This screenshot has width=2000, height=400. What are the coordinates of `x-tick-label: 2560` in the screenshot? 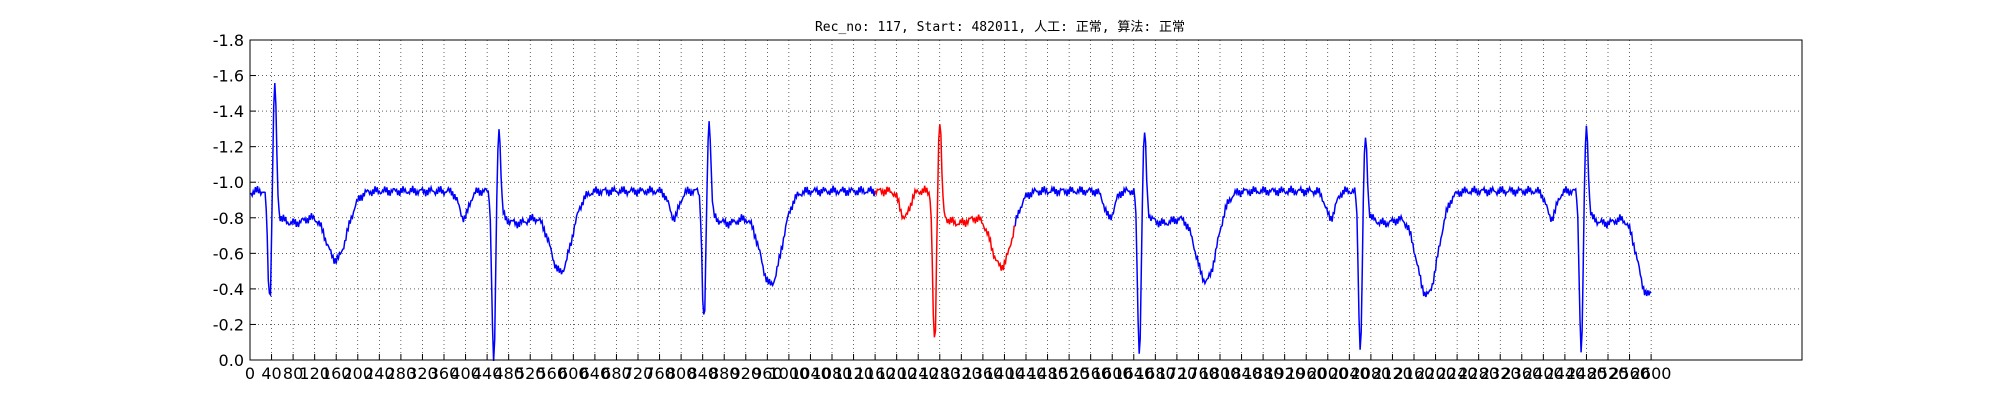 It's located at (1629, 373).